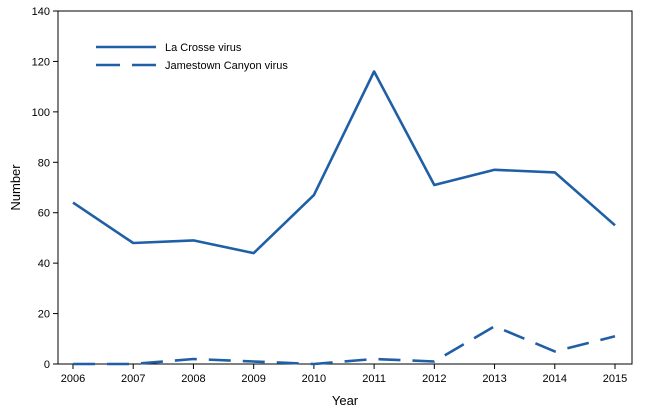 The height and width of the screenshot is (414, 645). Describe the element at coordinates (253, 379) in the screenshot. I see `x-tick-label: 2009` at that location.